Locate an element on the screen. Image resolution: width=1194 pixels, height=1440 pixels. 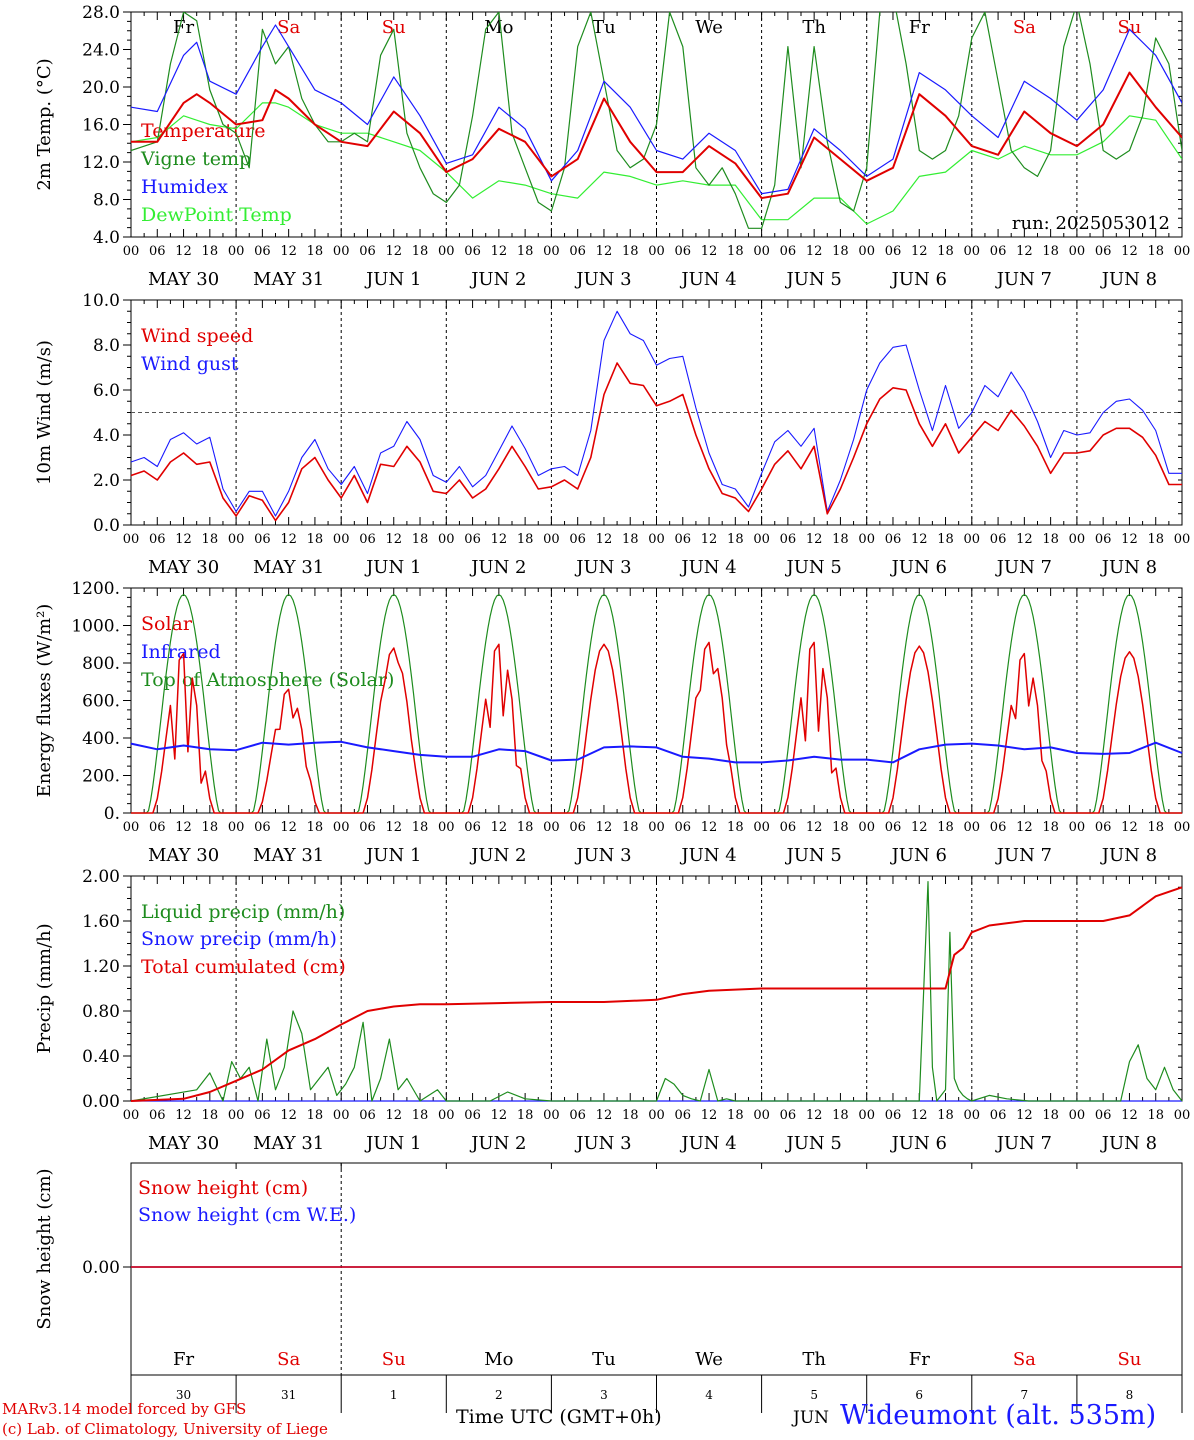
weekday-label: Sa is located at coordinates (1024, 27).